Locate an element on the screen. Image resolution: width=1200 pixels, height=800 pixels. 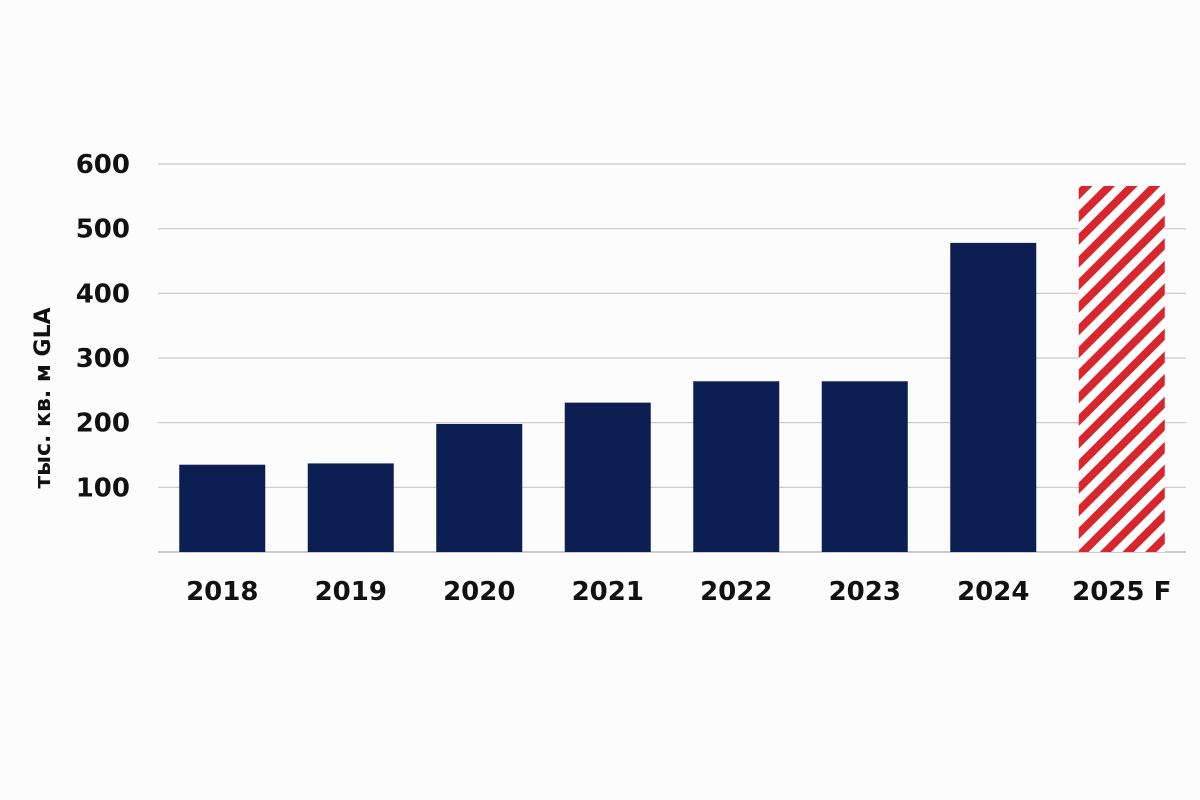
x-tick-label: 2023 is located at coordinates (865, 592).